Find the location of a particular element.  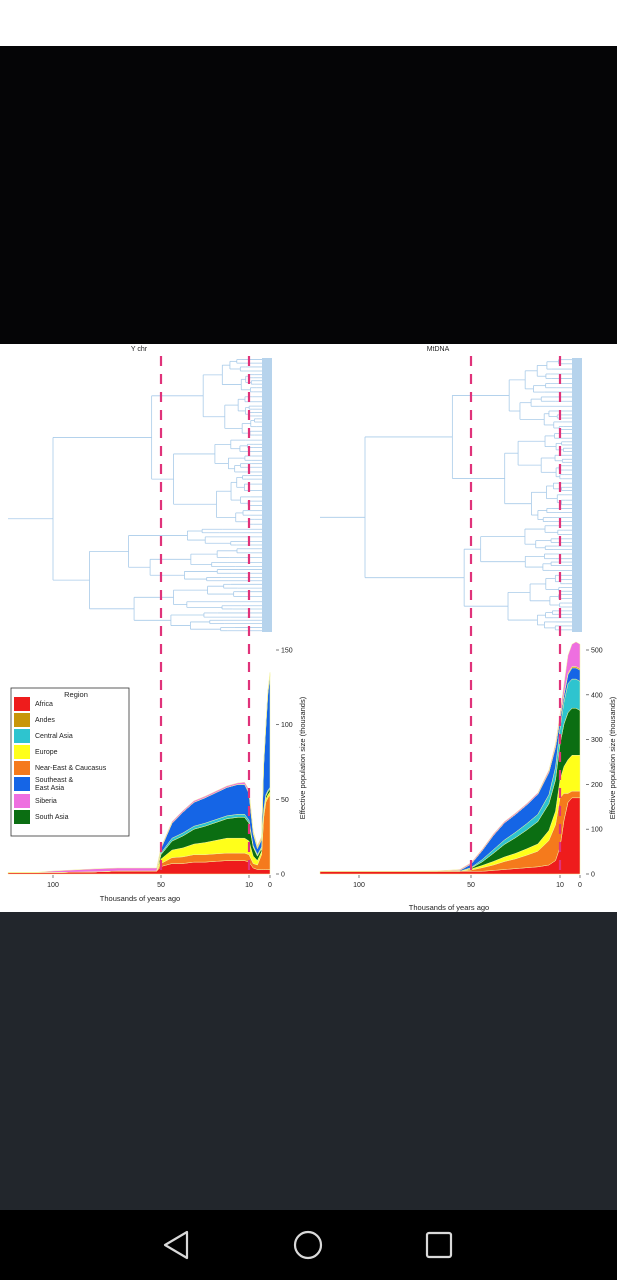

legend-swatch-southeast-east-asia is located at coordinates (22, 784).